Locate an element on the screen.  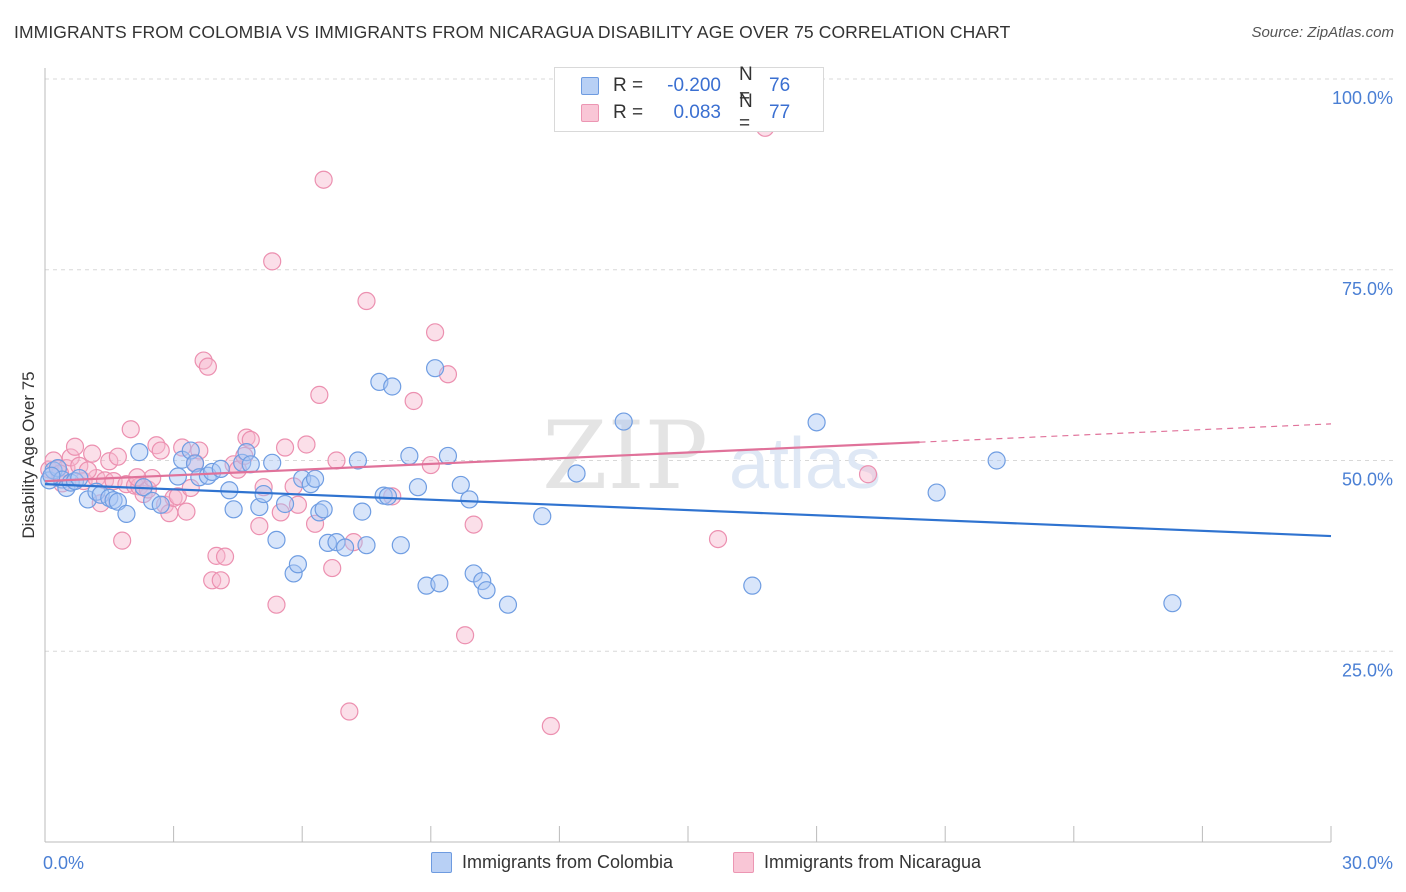
legend-label-nicaragua: Immigrants from Nicaragua is located at coordinates (873, 862).